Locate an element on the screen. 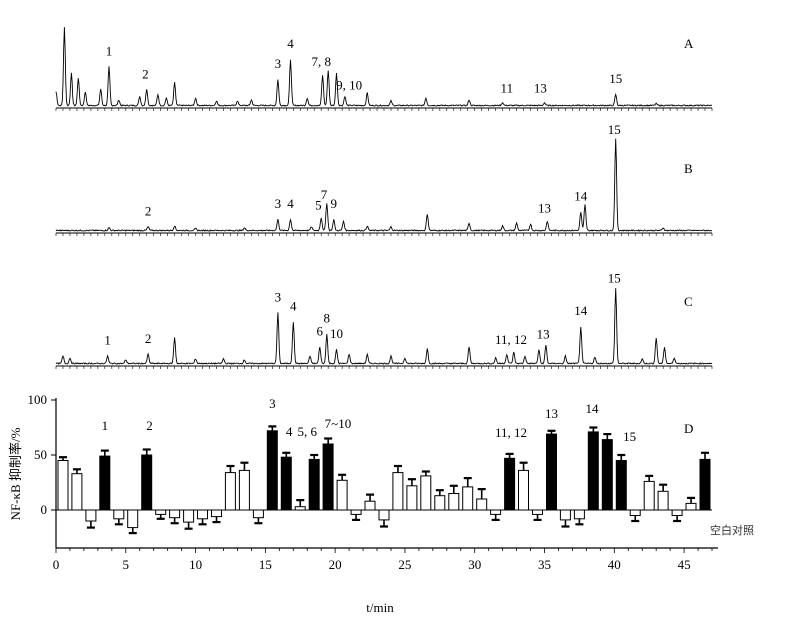 This screenshot has width=789, height=619. y-tick-label: 100 is located at coordinates (38, 399).